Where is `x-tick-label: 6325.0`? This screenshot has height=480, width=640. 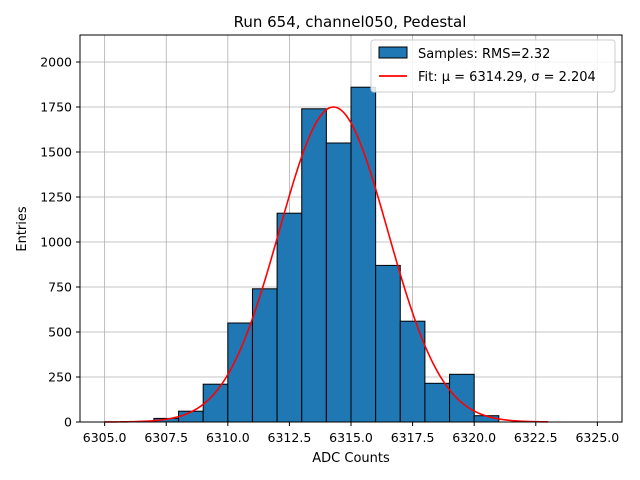
x-tick-label: 6325.0 is located at coordinates (597, 437).